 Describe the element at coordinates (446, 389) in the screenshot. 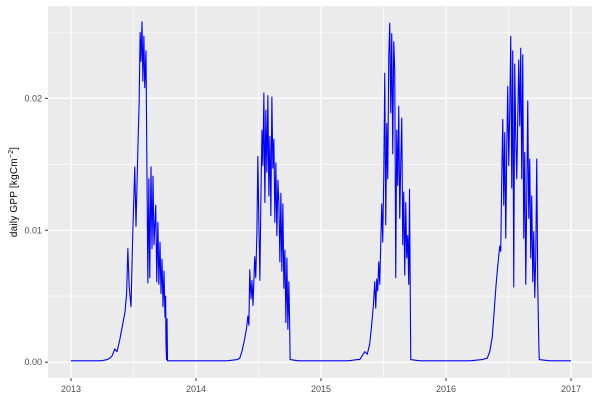

I see `x-tick-label: 2016` at that location.